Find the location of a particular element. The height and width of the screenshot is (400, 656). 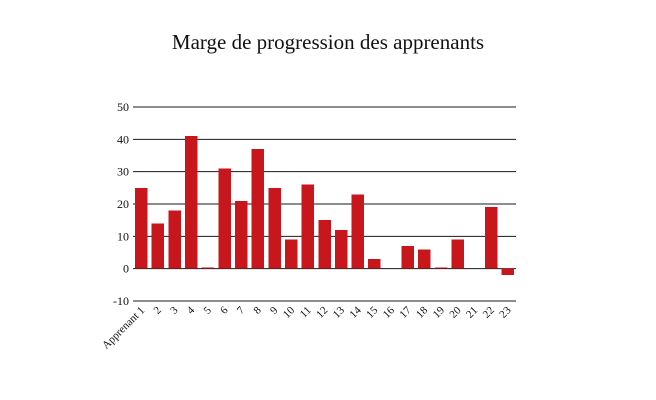

y-tick-label: 40 is located at coordinates (123, 139).